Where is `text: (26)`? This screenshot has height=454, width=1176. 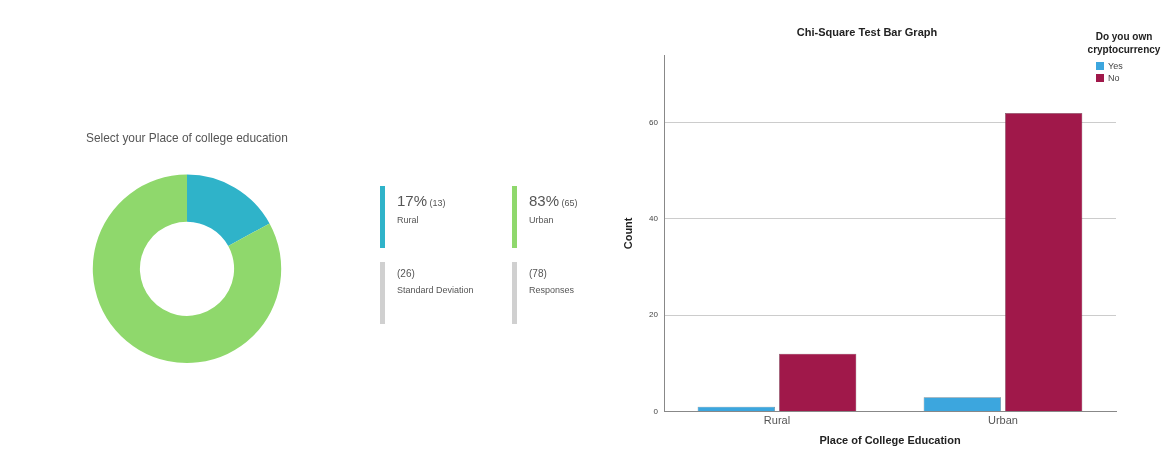 text: (26) is located at coordinates (406, 273).